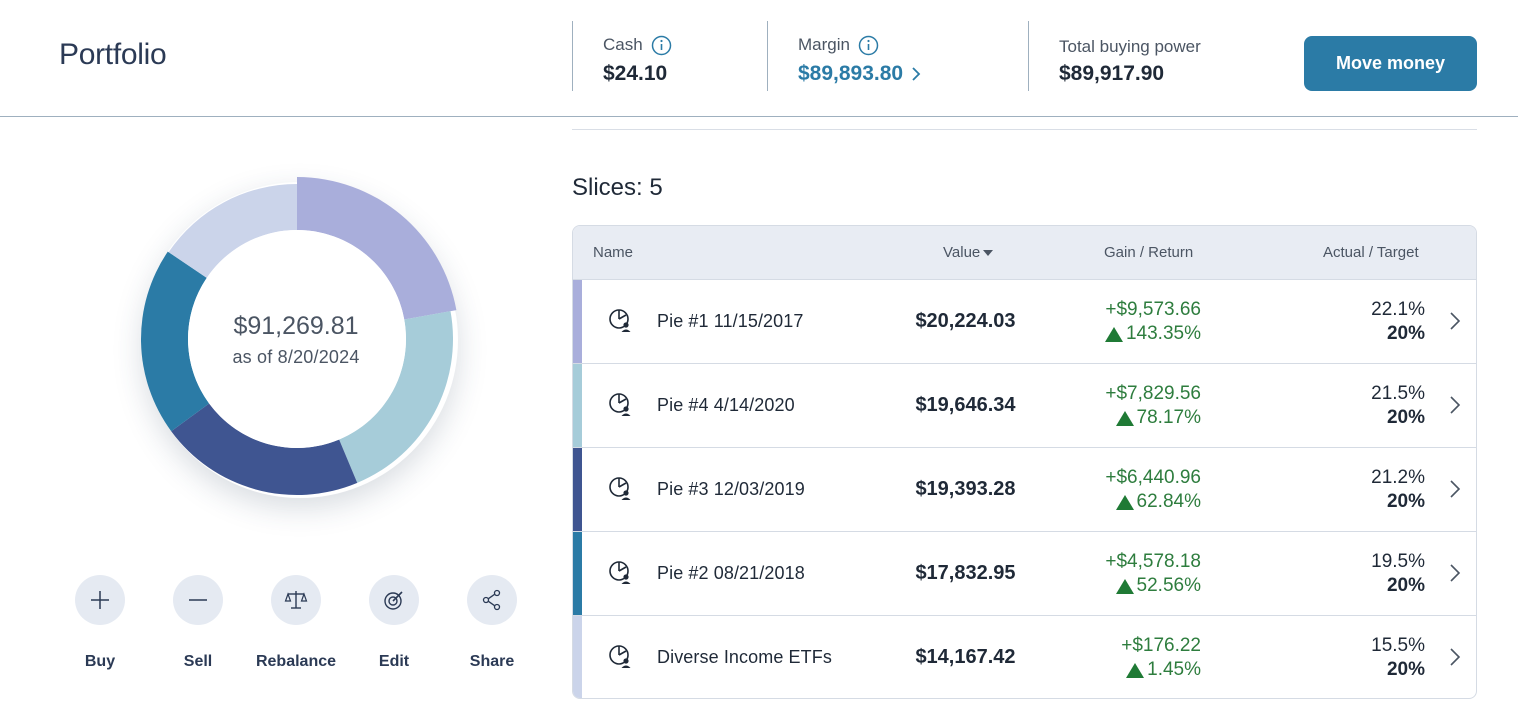 Image resolution: width=1518 pixels, height=708 pixels. What do you see at coordinates (1398, 406) in the screenshot?
I see `slice-allocation: 21.5% 20%` at bounding box center [1398, 406].